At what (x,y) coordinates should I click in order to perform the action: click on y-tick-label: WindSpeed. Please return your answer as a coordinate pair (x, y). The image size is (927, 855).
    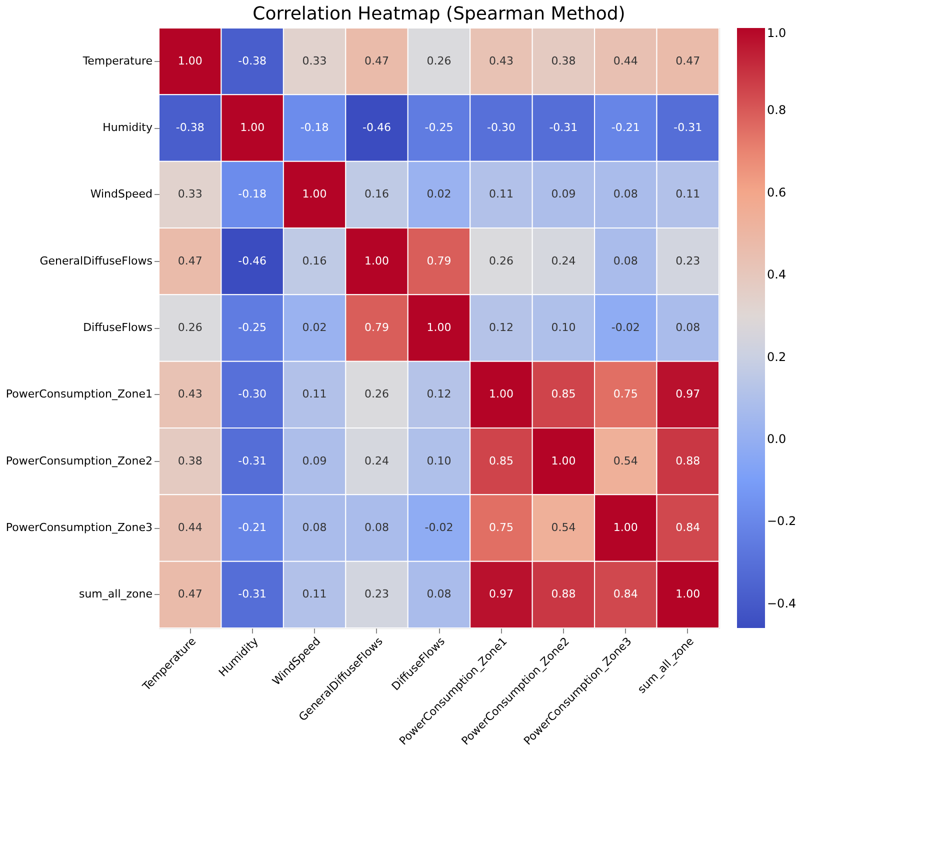
    Looking at the image, I should click on (121, 194).